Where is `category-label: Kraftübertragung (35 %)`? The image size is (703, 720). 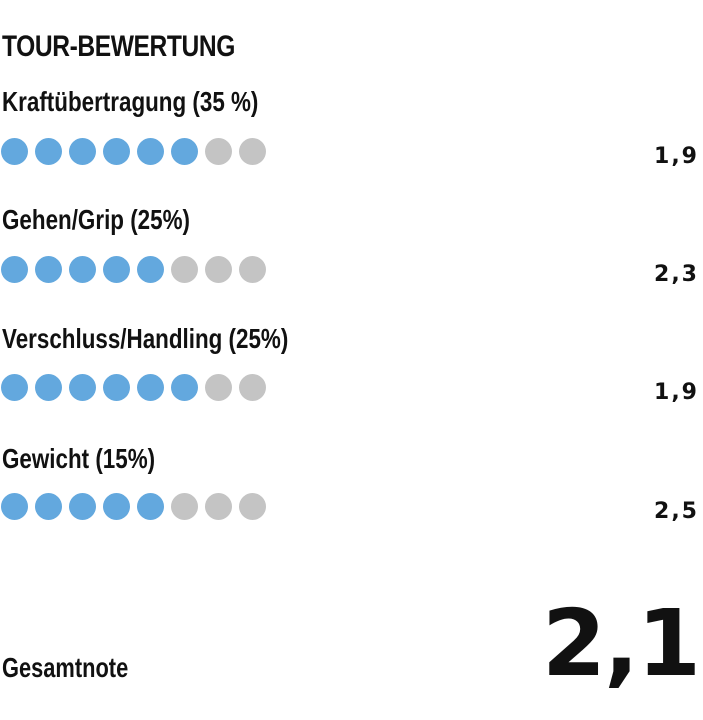
category-label: Kraftübertragung (35 %) is located at coordinates (130, 101).